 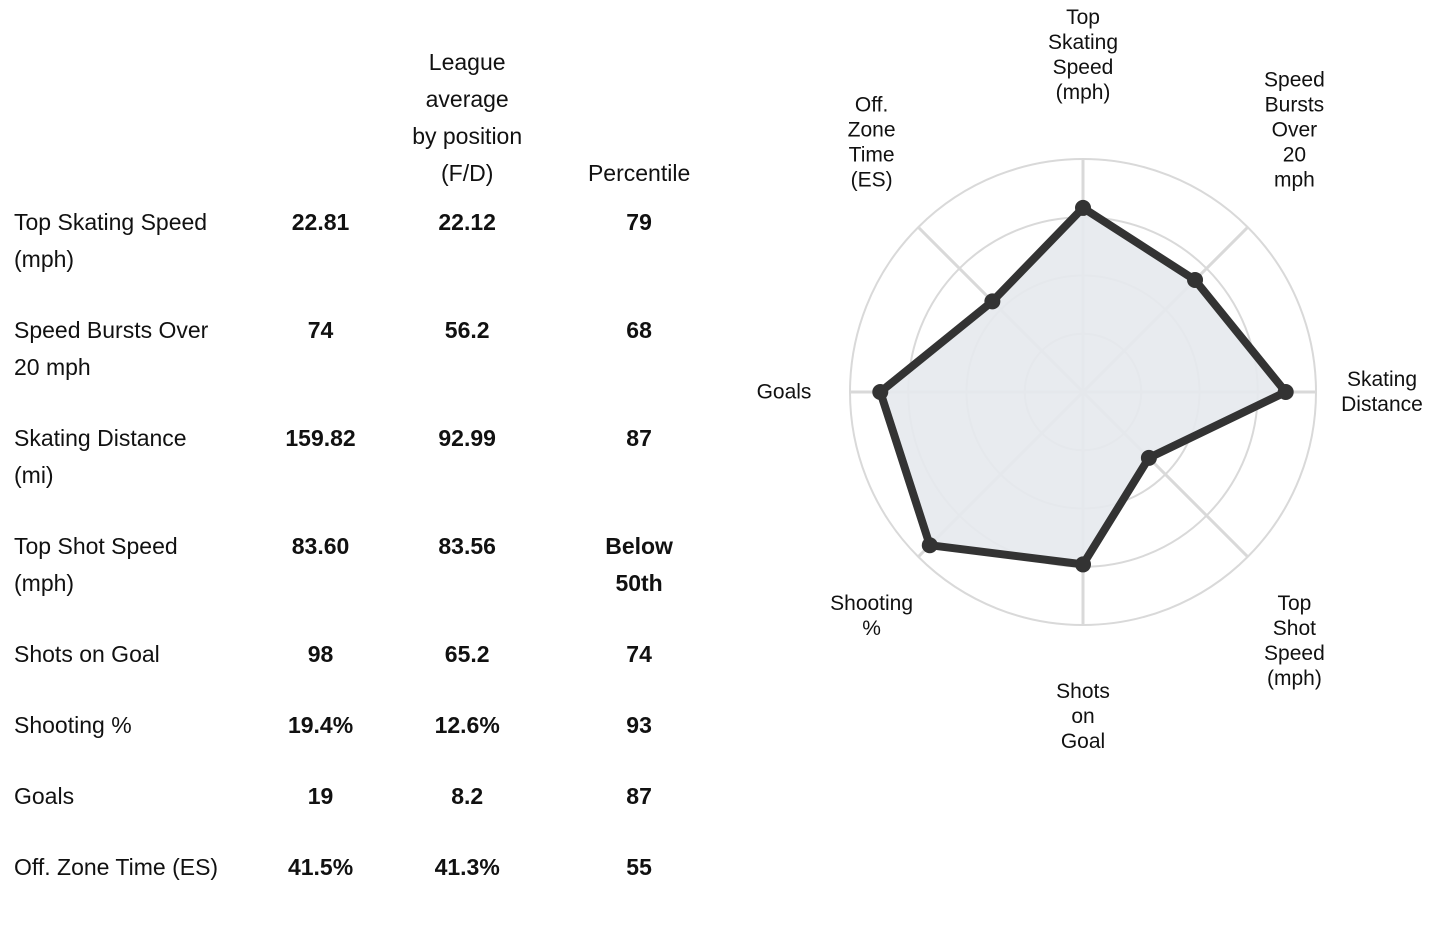 I want to click on league-average-value: 8.2, so click(x=467, y=796).